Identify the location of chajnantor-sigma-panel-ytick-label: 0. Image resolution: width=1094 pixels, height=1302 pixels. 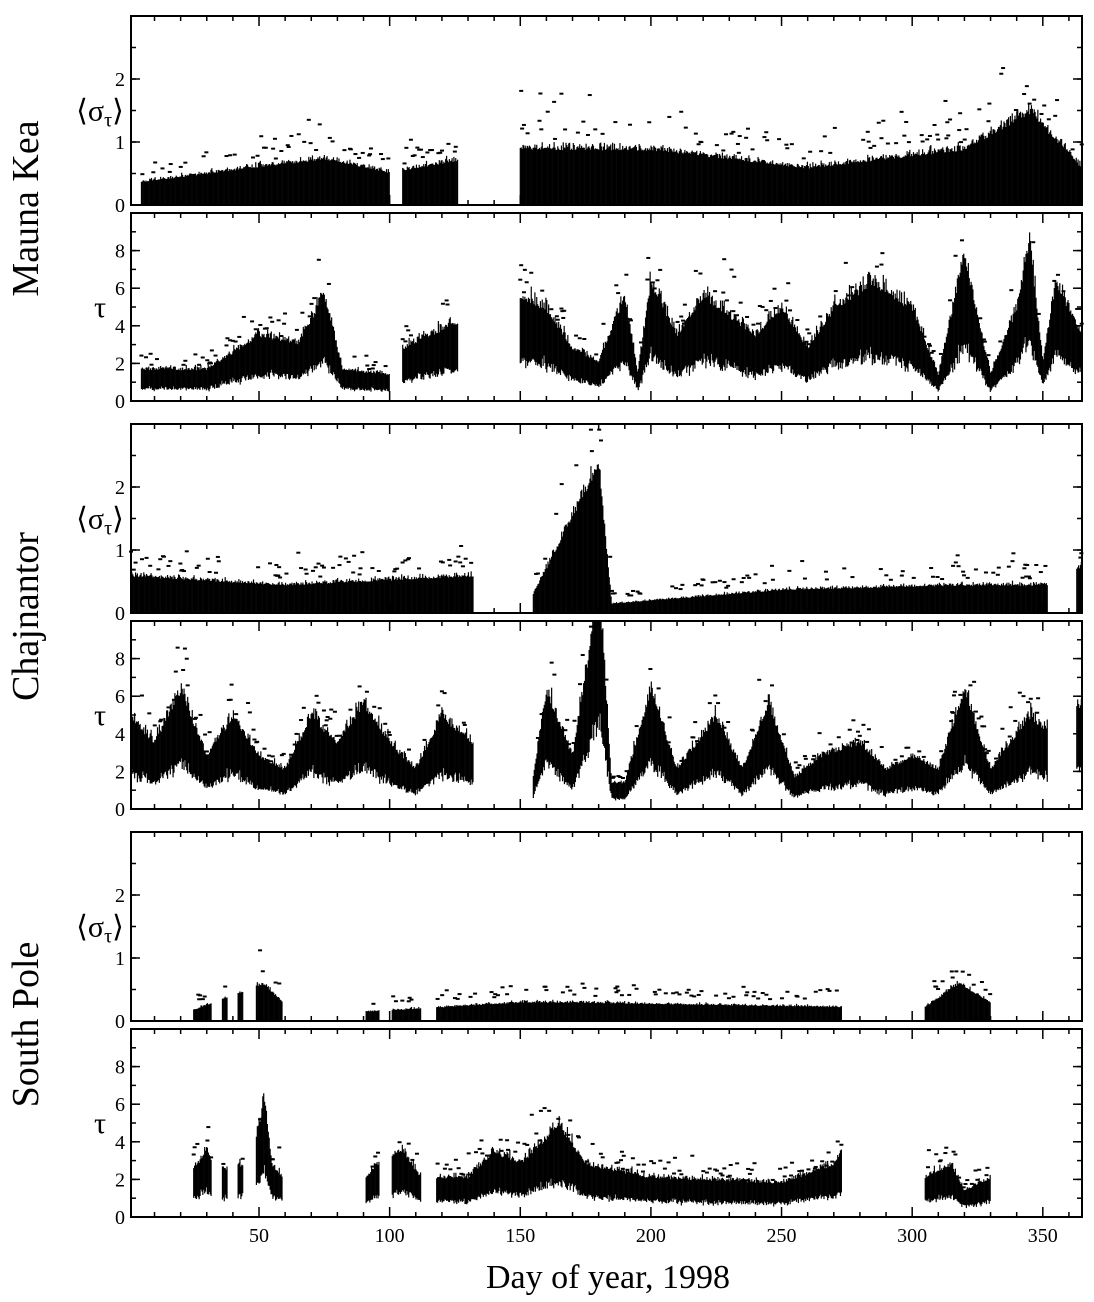
(120, 614).